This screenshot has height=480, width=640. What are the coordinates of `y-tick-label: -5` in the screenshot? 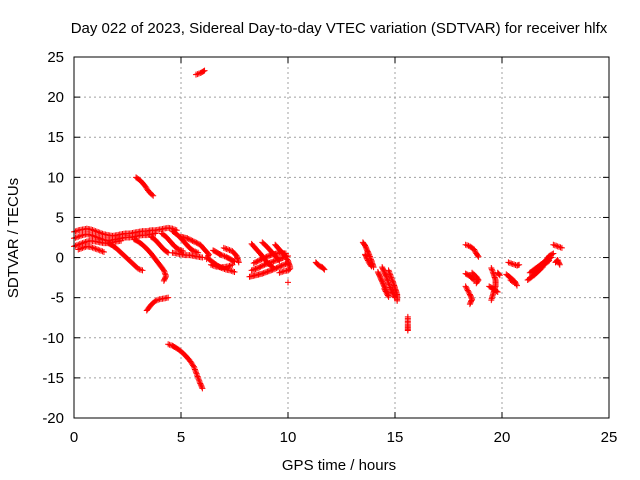 It's located at (57, 298).